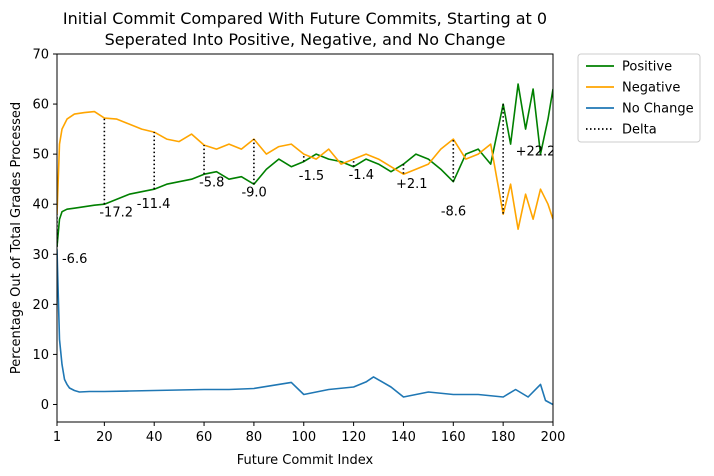 The height and width of the screenshot is (476, 714). I want to click on delta-annotation: -5.8, so click(211, 183).